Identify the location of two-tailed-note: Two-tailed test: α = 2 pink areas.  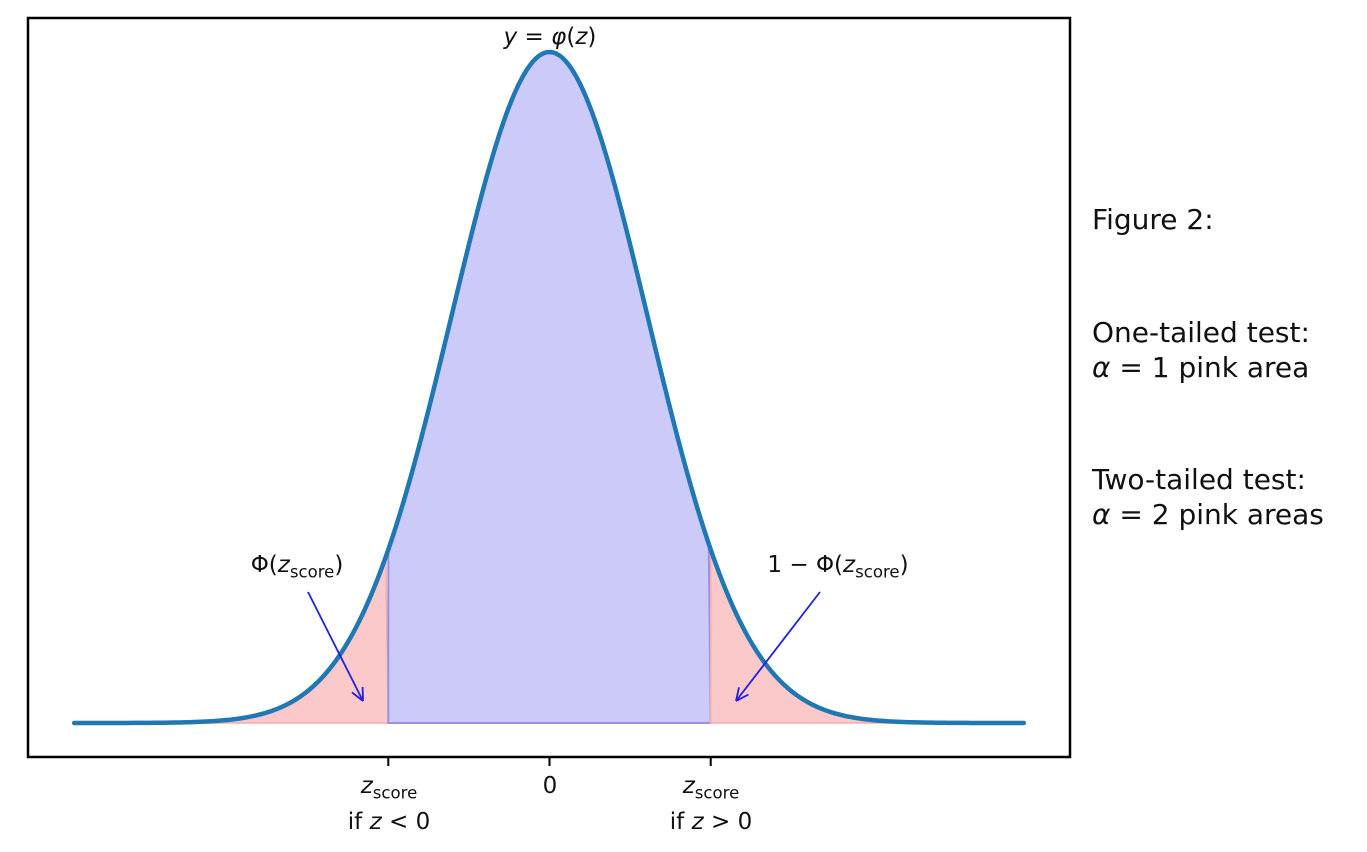
(1208, 497).